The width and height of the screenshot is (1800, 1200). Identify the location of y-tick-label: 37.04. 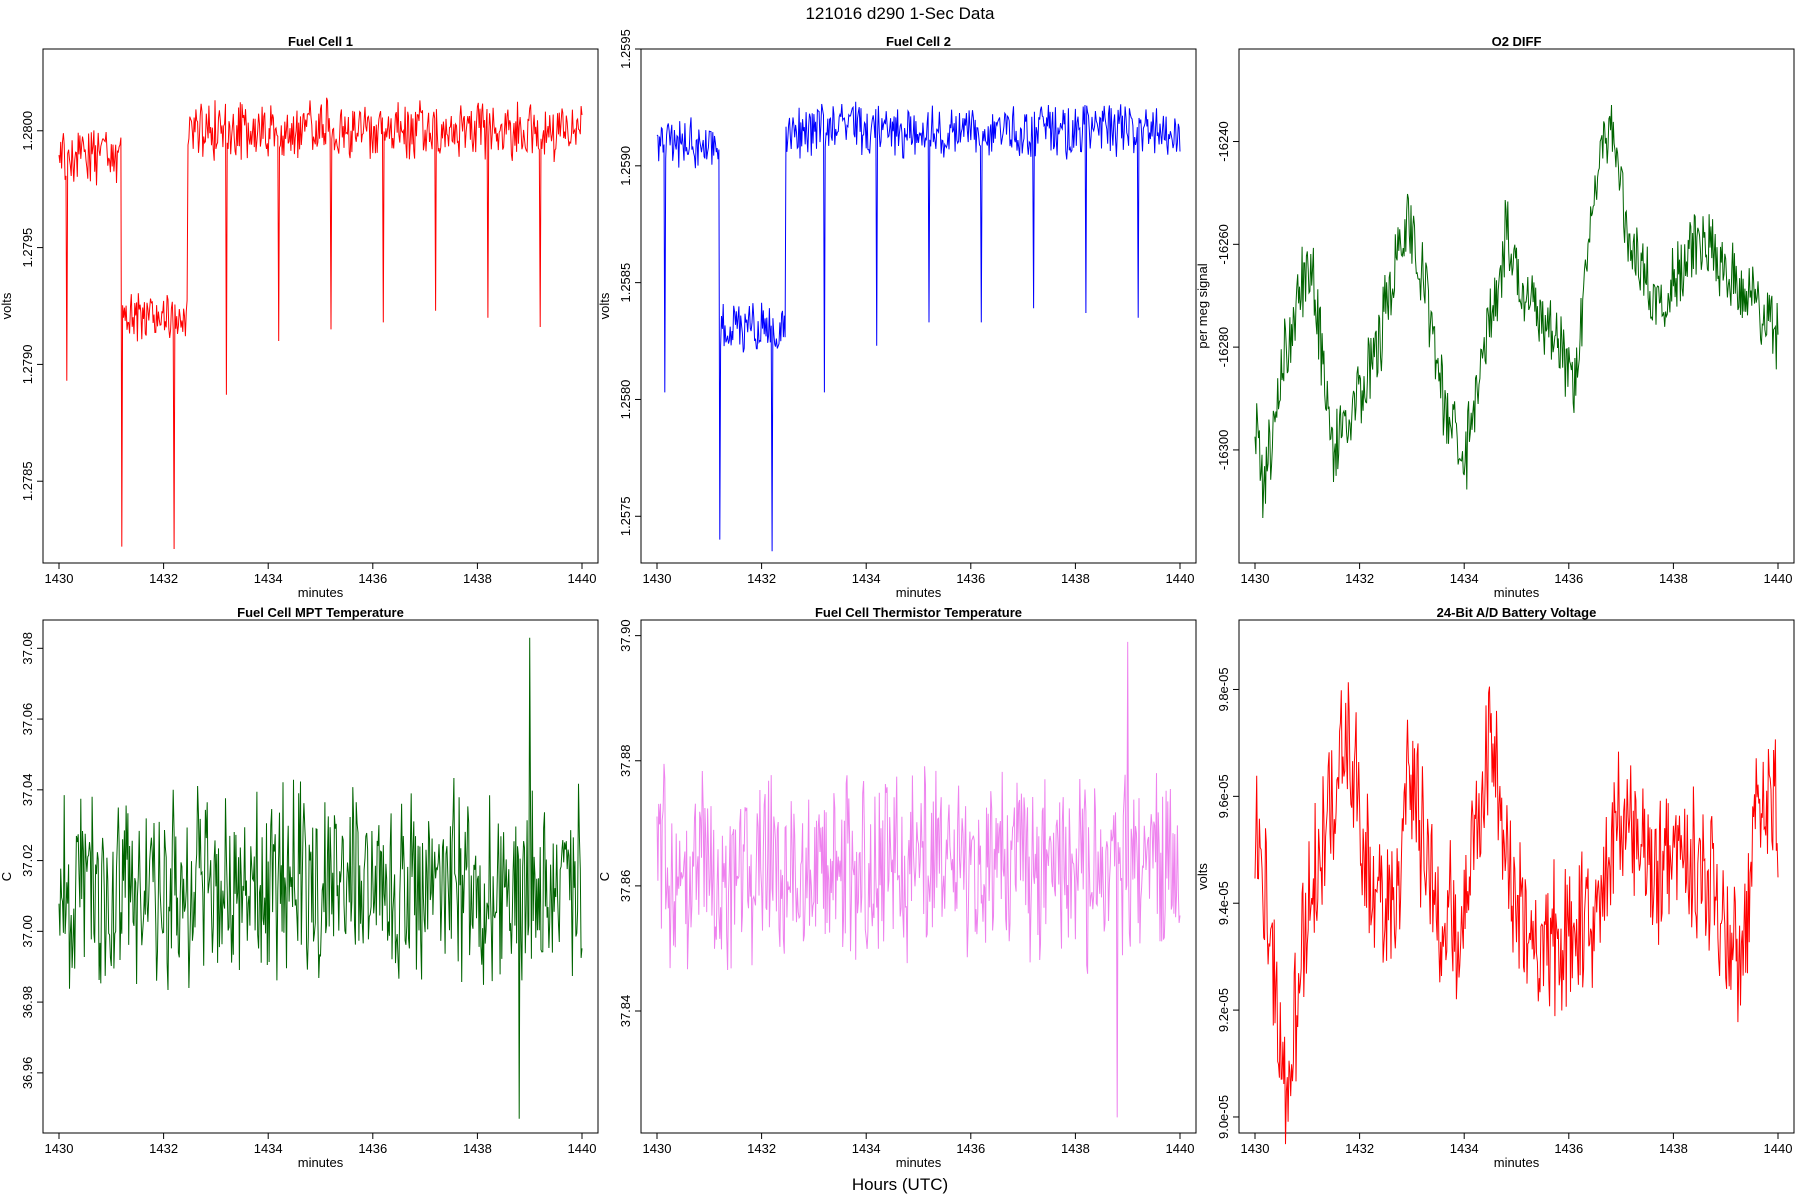
(27, 790).